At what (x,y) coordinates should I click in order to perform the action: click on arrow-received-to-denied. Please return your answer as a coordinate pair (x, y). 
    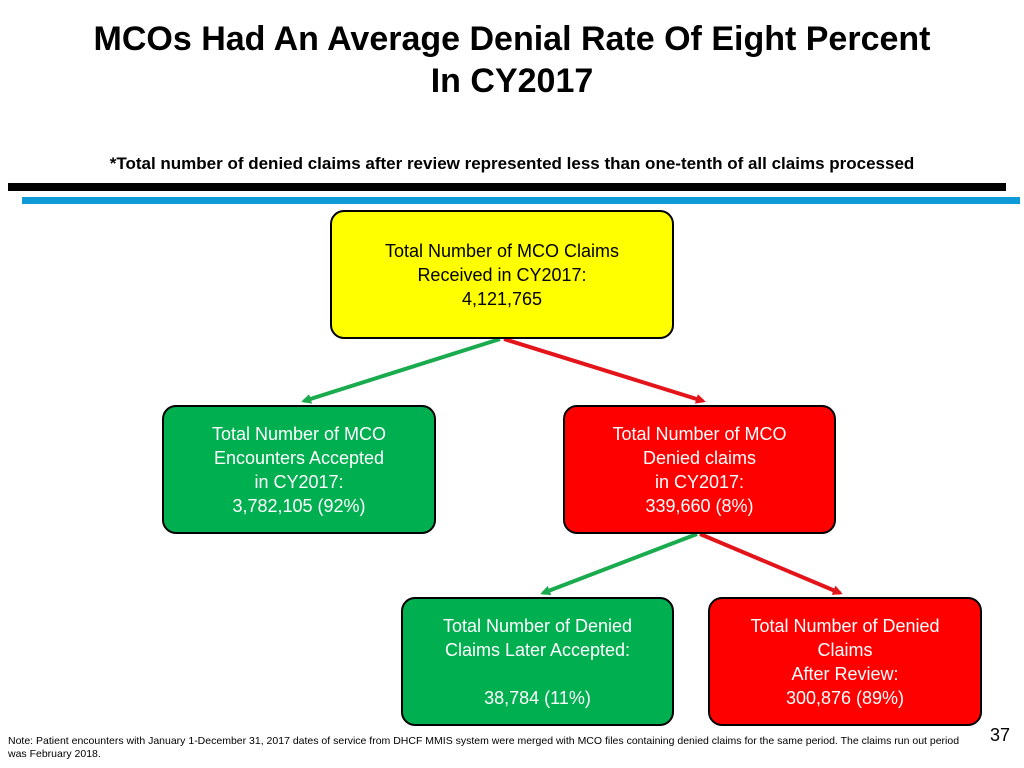
    Looking at the image, I should click on (604, 370).